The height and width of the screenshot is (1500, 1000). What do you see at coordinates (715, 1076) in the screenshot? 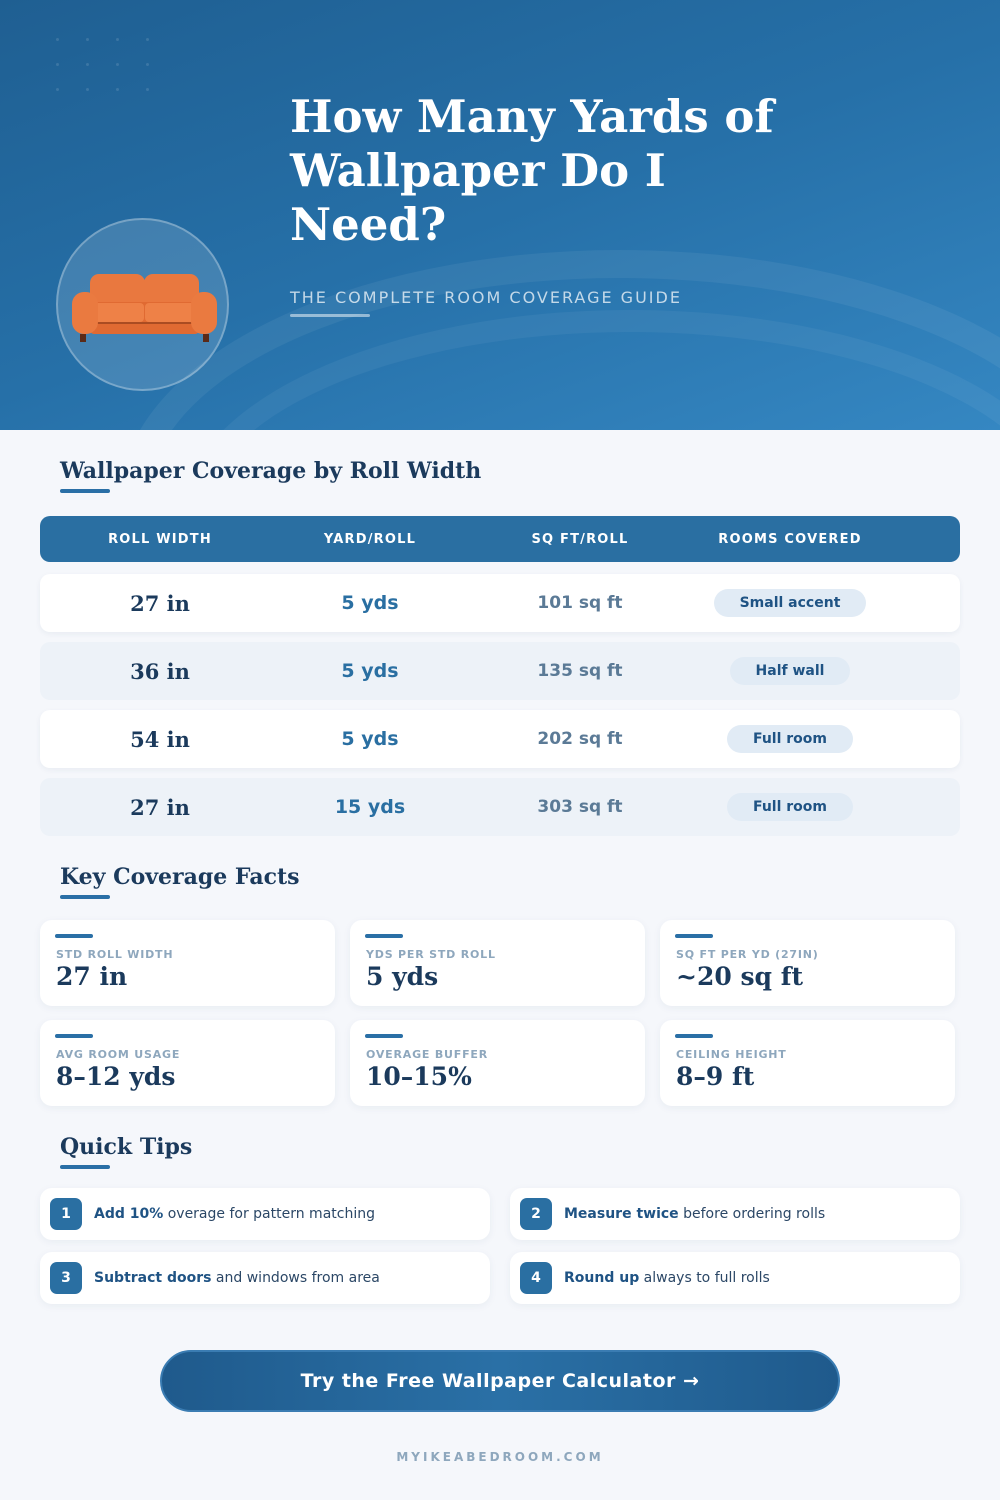
I see `fact-value: 8–9 ft` at bounding box center [715, 1076].